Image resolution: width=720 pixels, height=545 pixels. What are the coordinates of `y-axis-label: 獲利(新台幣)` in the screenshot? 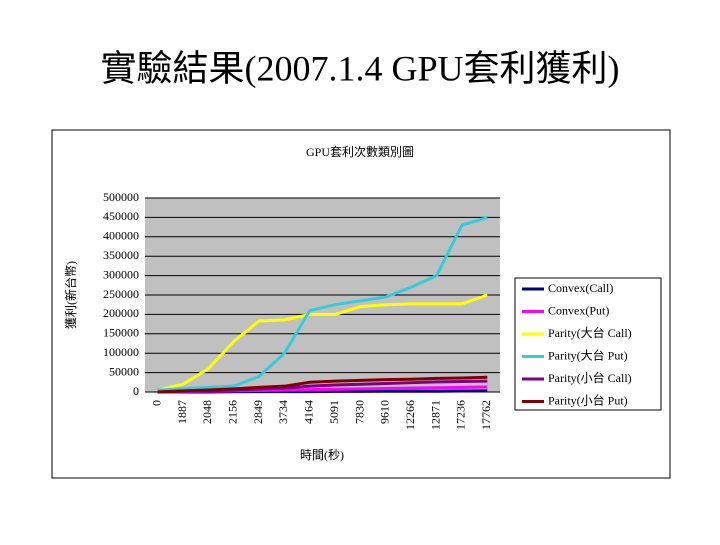 It's located at (70, 295).